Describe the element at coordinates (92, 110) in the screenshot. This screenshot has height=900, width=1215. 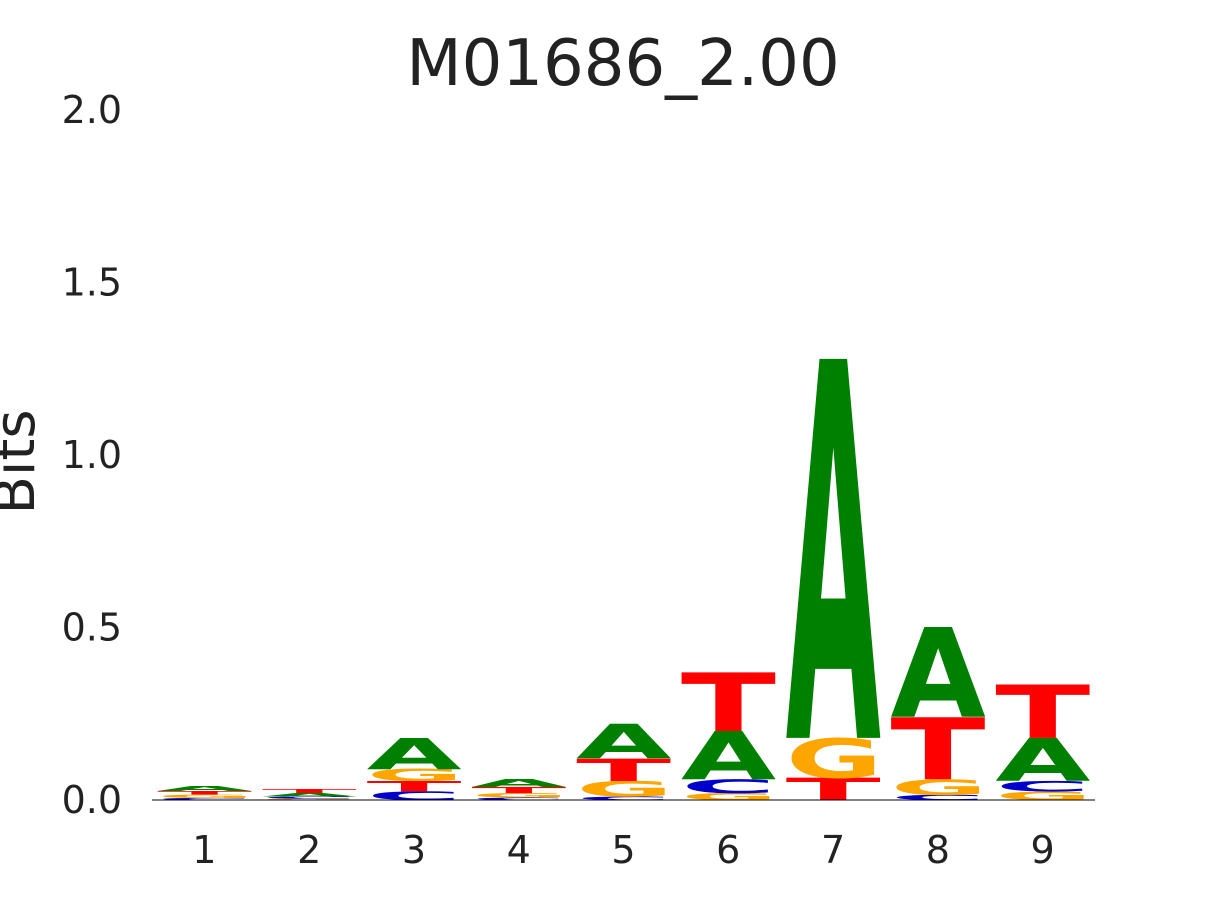
I see `y-tick-label: 2.0` at that location.